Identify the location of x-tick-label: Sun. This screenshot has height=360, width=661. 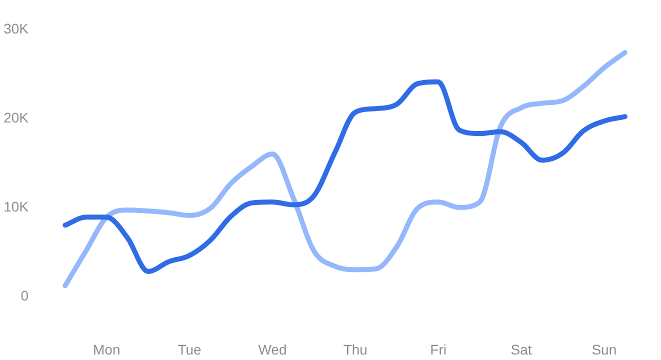
(604, 350).